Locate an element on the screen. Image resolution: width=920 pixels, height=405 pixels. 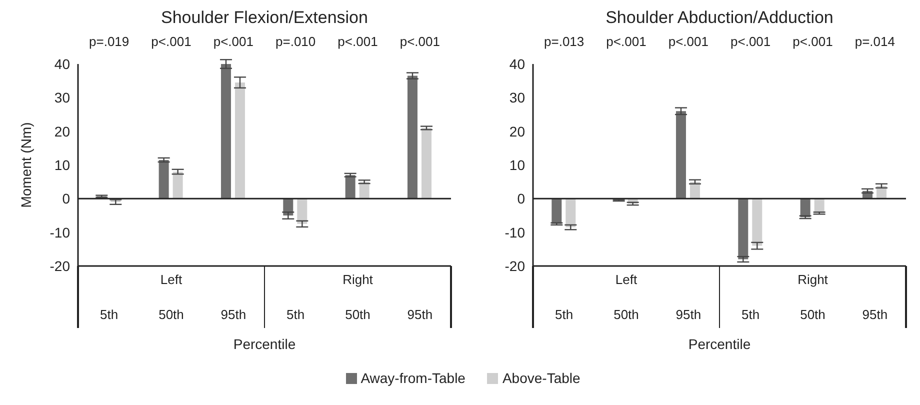
chart-title: Shoulder Flexion/Extension is located at coordinates (264, 18).